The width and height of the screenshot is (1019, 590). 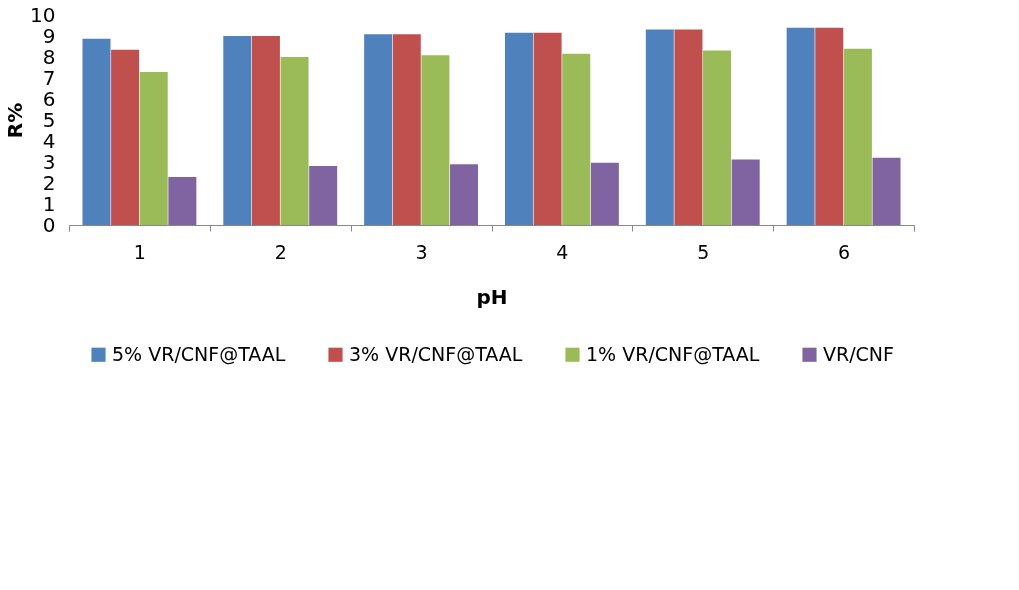 What do you see at coordinates (15, 120) in the screenshot?
I see `y-axis-title: R%` at bounding box center [15, 120].